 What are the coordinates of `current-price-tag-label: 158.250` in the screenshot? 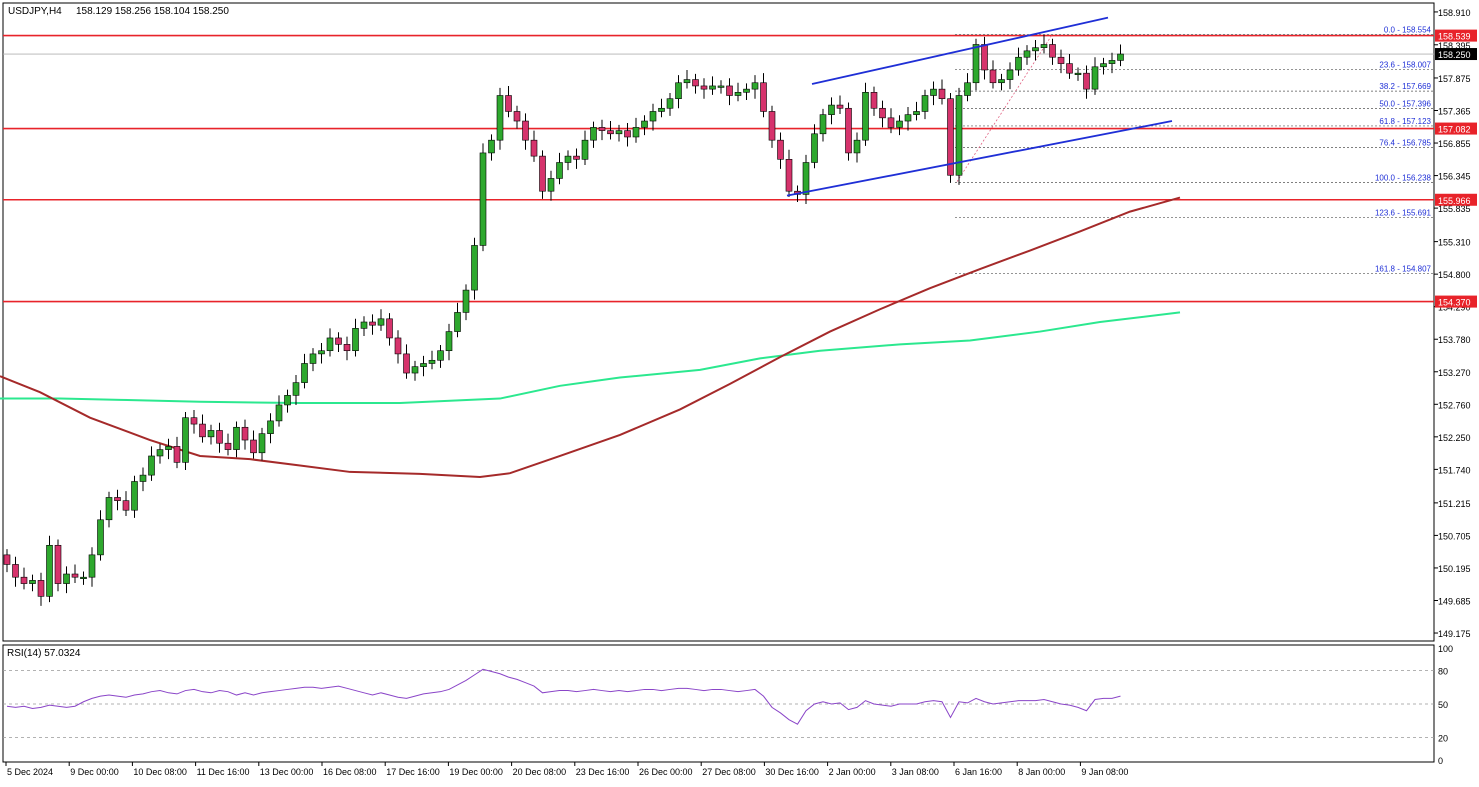 It's located at (1454, 55).